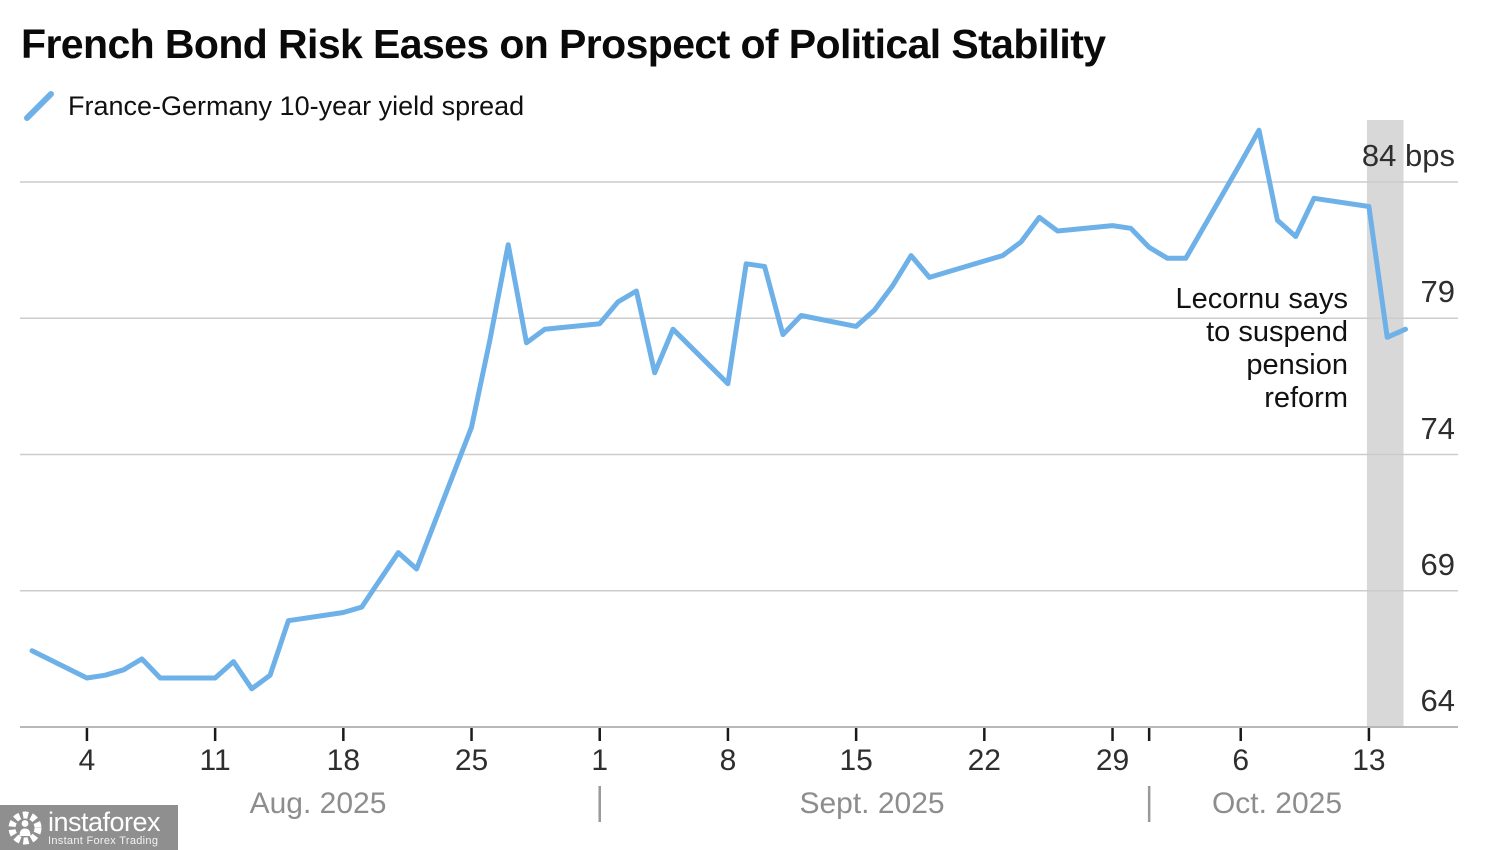 The image size is (1500, 850). I want to click on event-annotation: Lecornu says to suspend pension reform, so click(1262, 348).